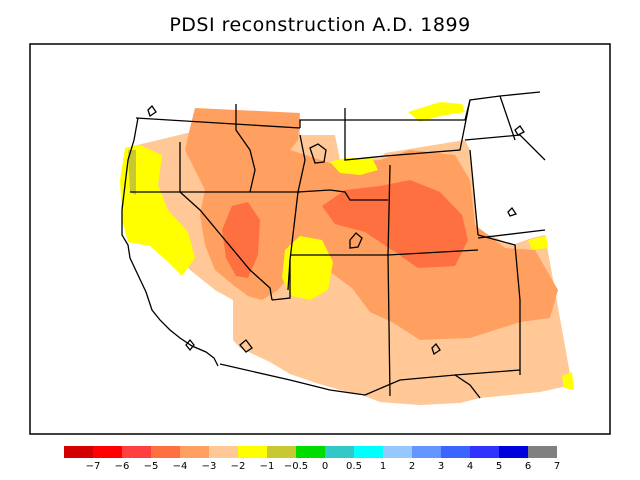  Describe the element at coordinates (238, 466) in the screenshot. I see `colorbar-tick-label: −2` at that location.